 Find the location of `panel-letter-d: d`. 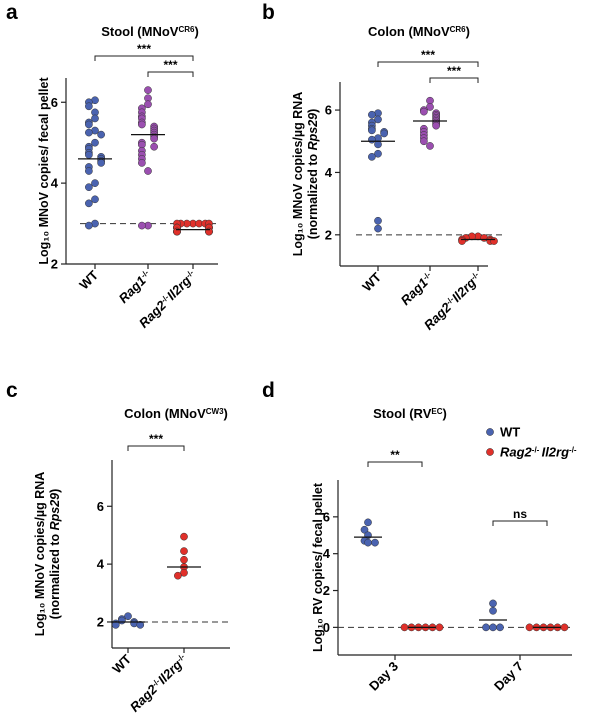

panel-letter-d: d is located at coordinates (268, 390).